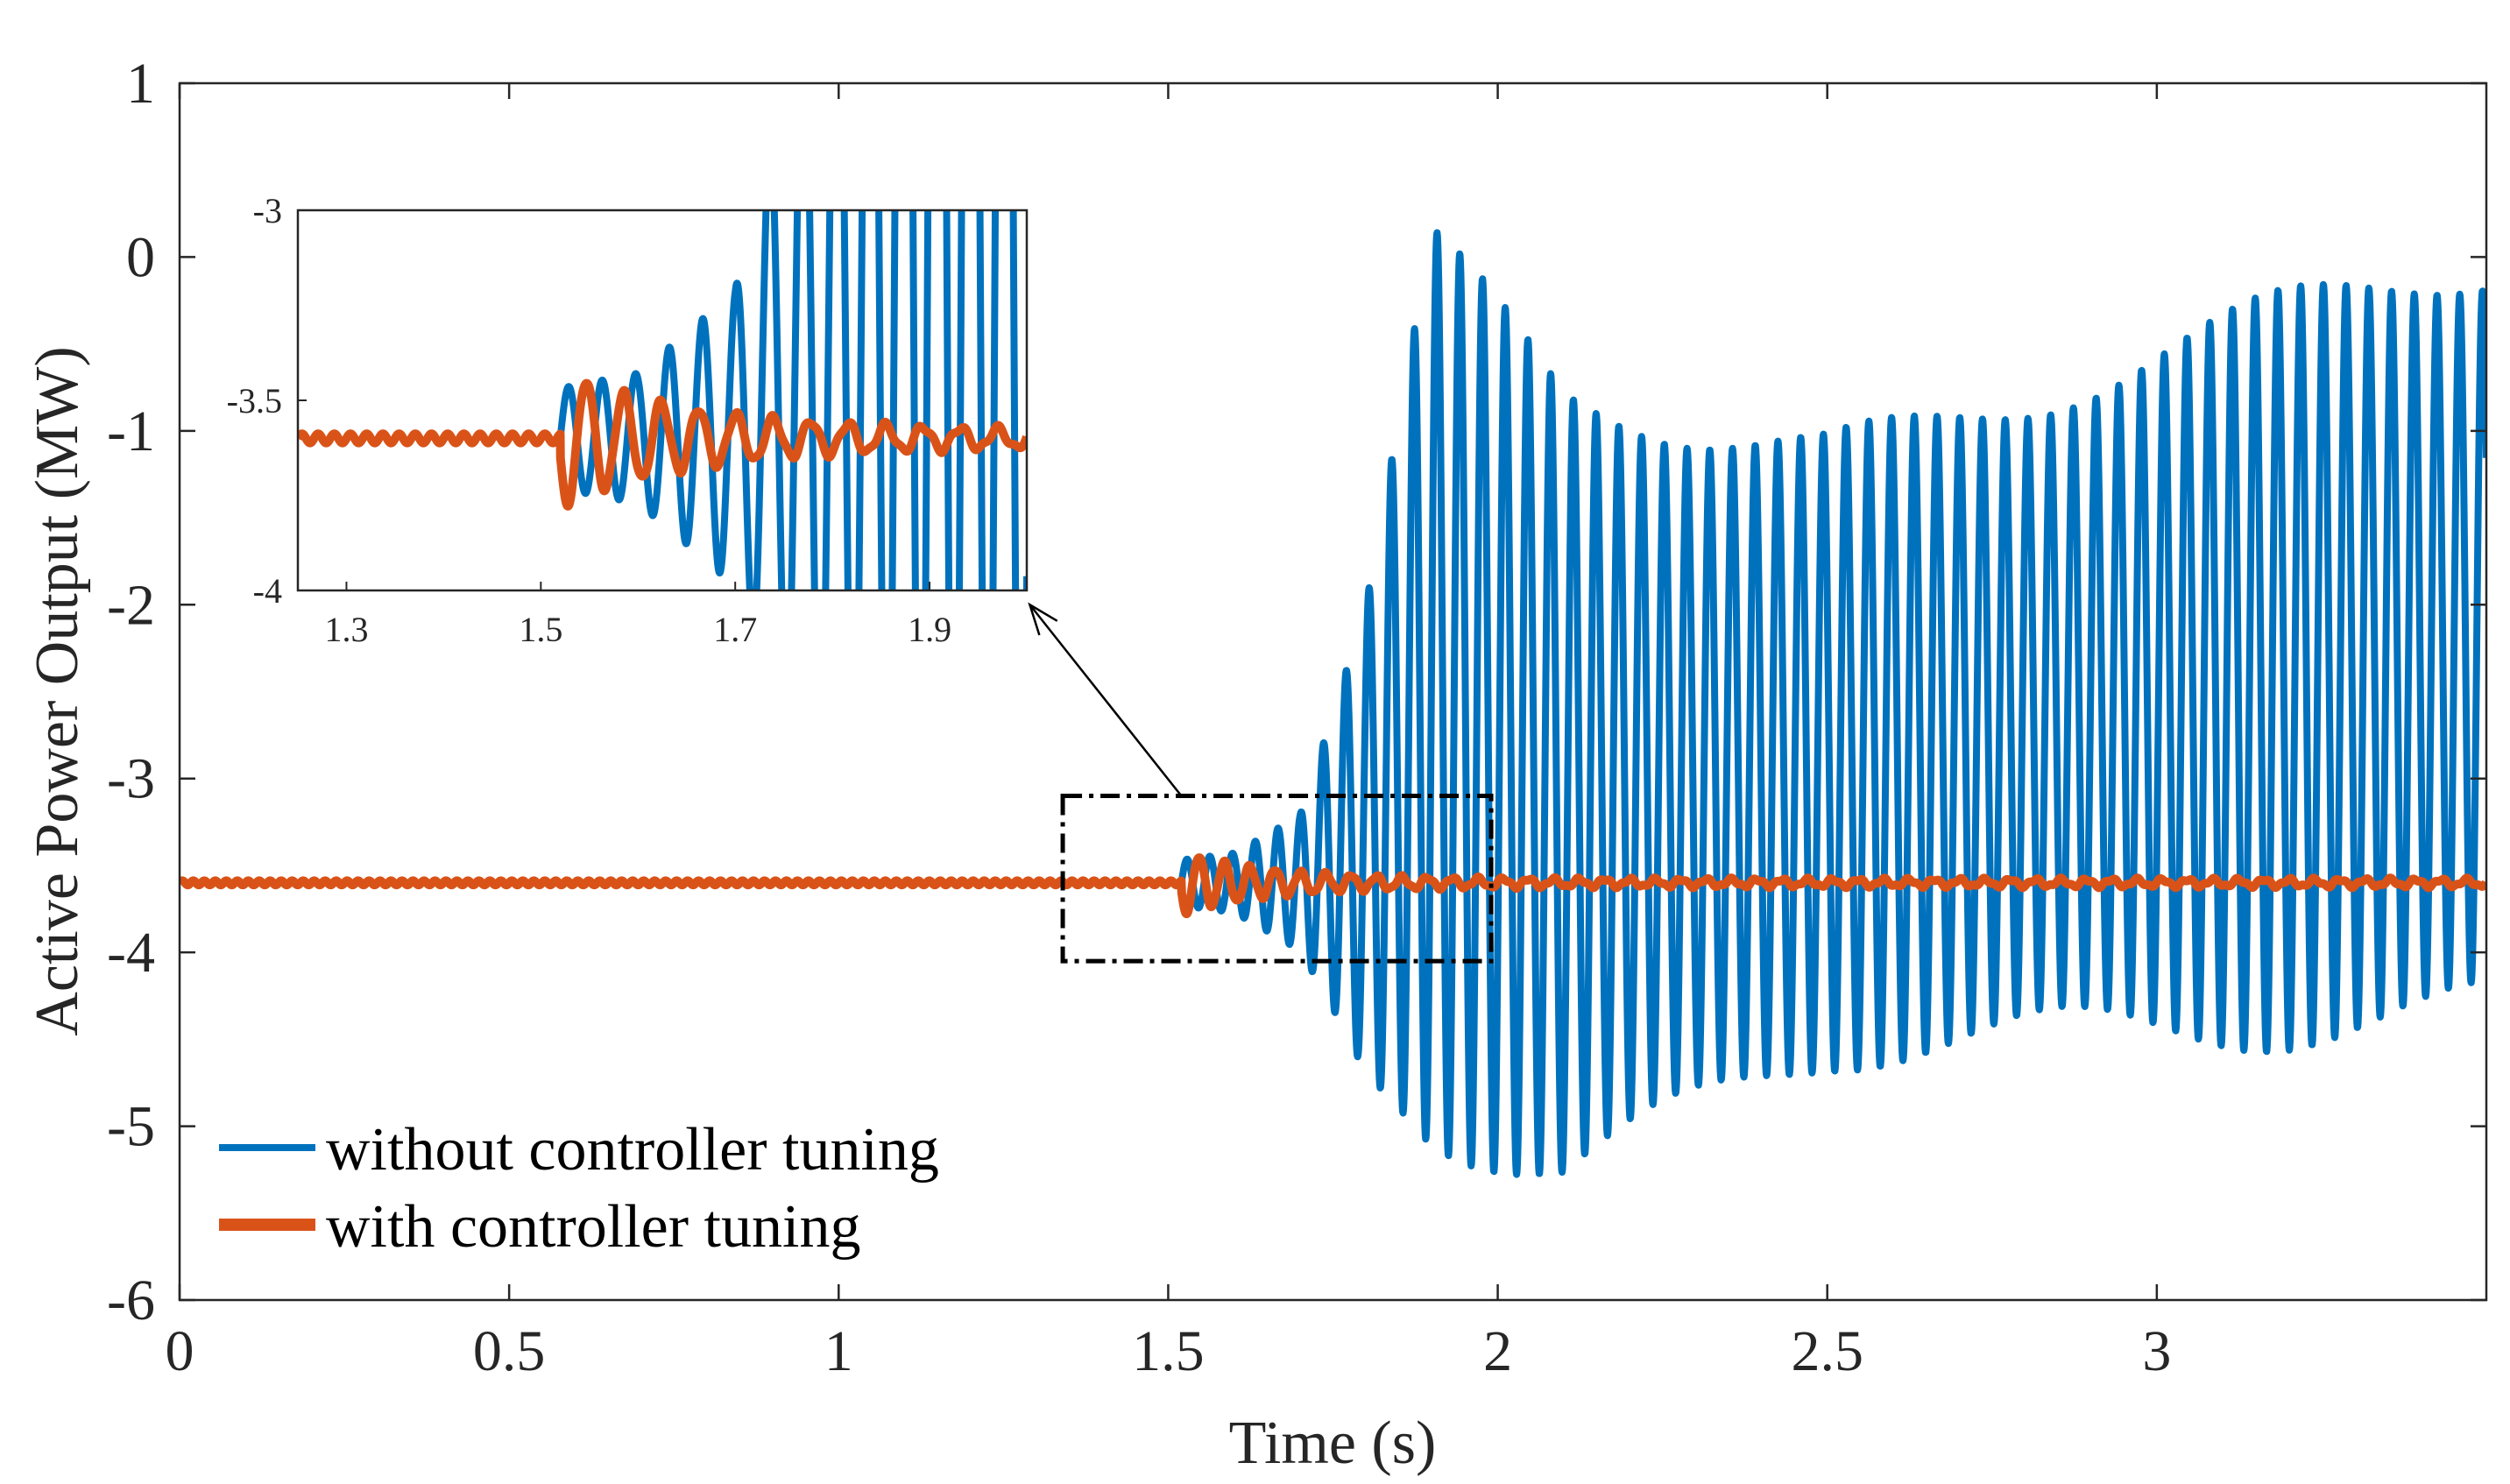 This screenshot has width=2510, height=1484. I want to click on legend-label-without-controller-tuning: without controller tuning, so click(632, 1150).